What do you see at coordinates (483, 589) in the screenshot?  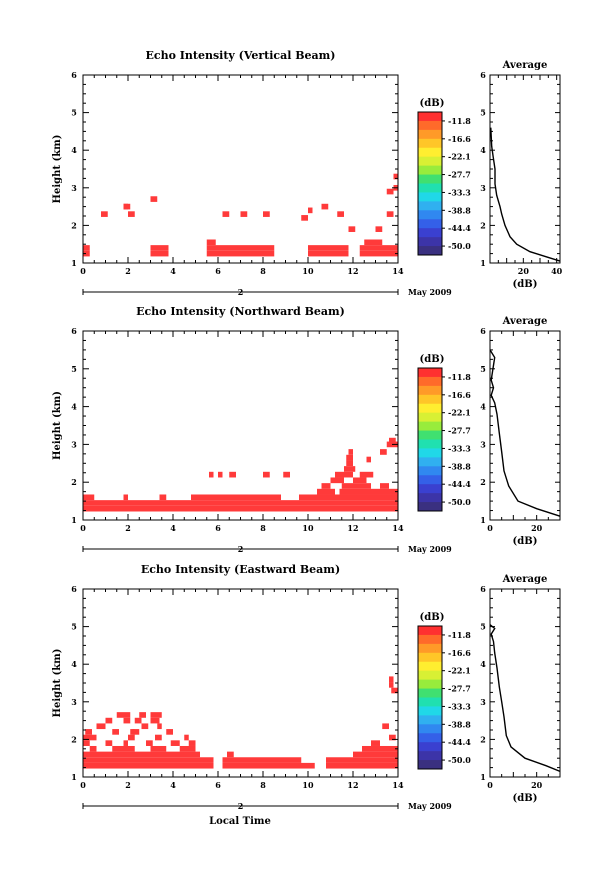 I see `average-y-tick-label: 6` at bounding box center [483, 589].